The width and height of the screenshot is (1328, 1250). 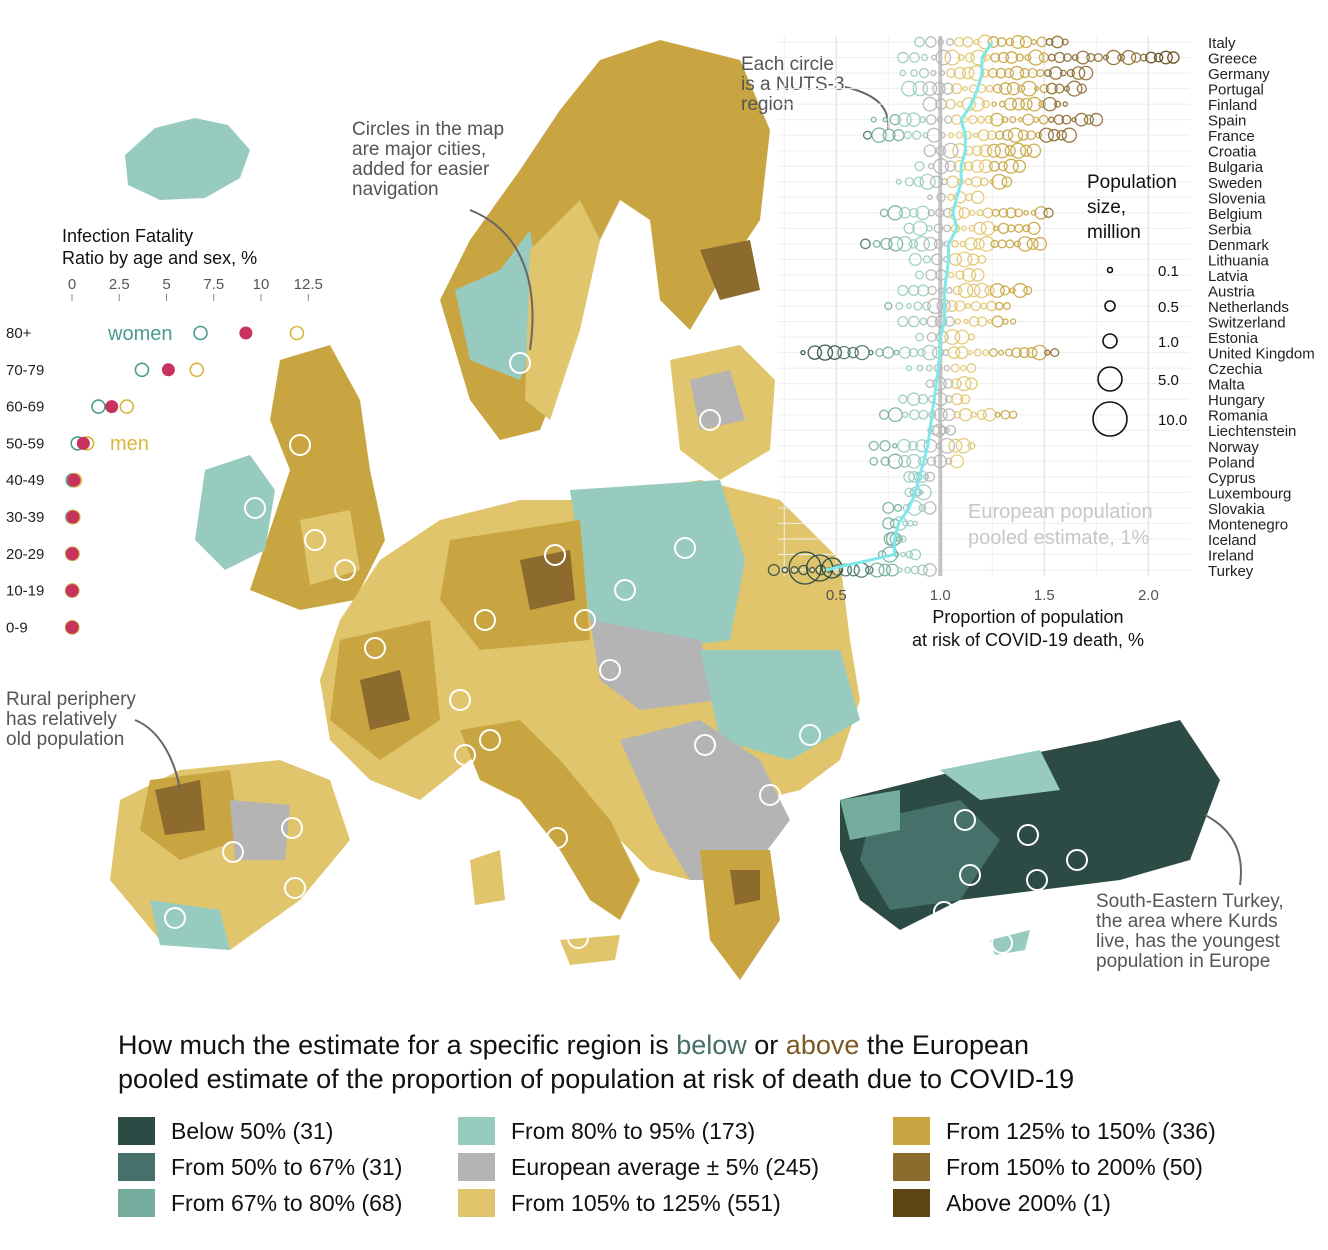 I want to click on ifr-men-point, so click(x=127, y=406).